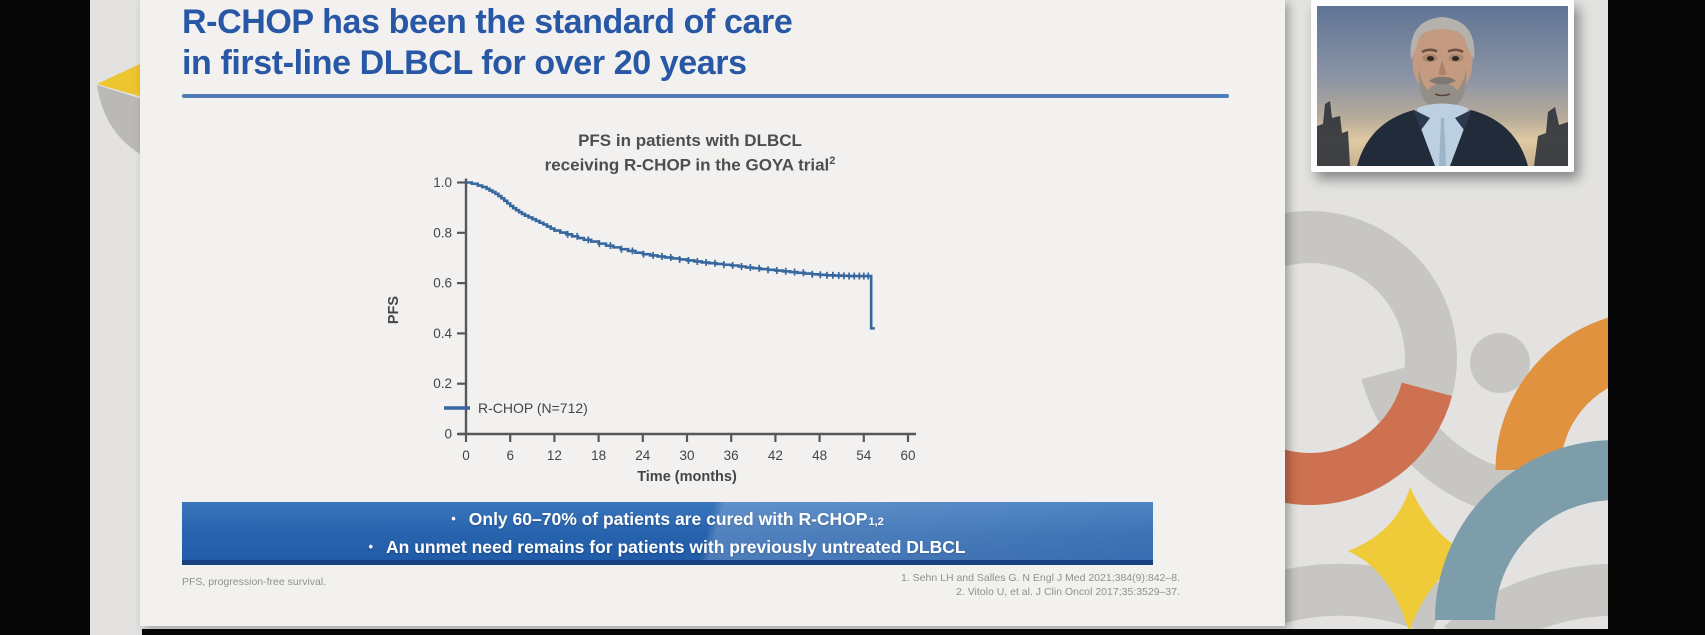 This screenshot has height=635, width=1705. Describe the element at coordinates (686, 455) in the screenshot. I see `x-tick-label: 30` at that location.